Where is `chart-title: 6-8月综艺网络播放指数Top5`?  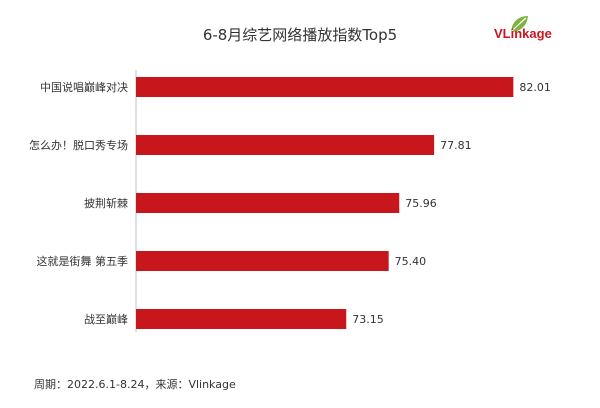
chart-title: 6-8月综艺网络播放指数Top5 is located at coordinates (300, 35).